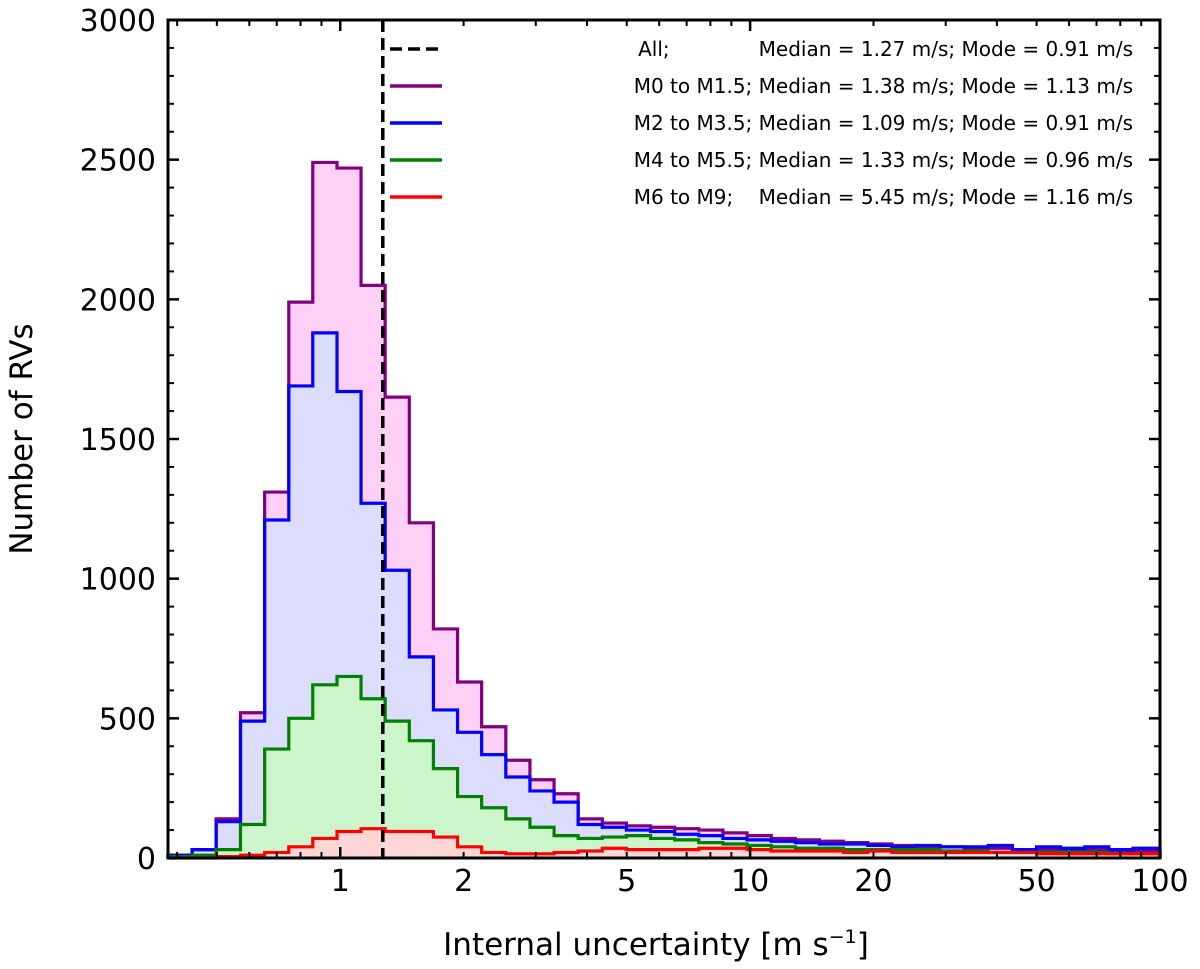 The width and height of the screenshot is (1200, 969). What do you see at coordinates (463, 881) in the screenshot?
I see `x-tick-label: 2` at bounding box center [463, 881].